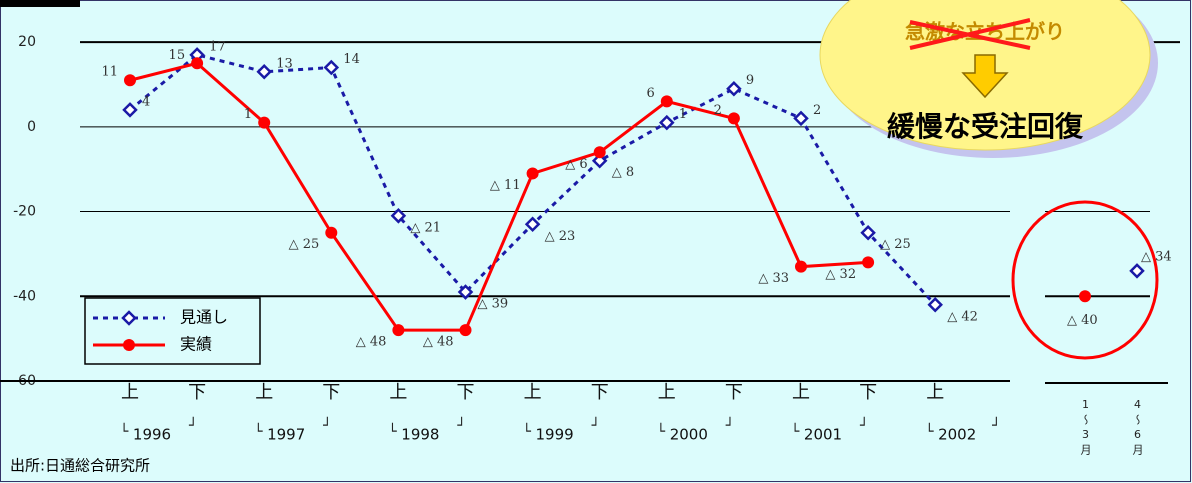 Image resolution: width=1192 pixels, height=483 pixels. What do you see at coordinates (1085, 428) in the screenshot?
I see `x-tick-label: 1～3月` at bounding box center [1085, 428].